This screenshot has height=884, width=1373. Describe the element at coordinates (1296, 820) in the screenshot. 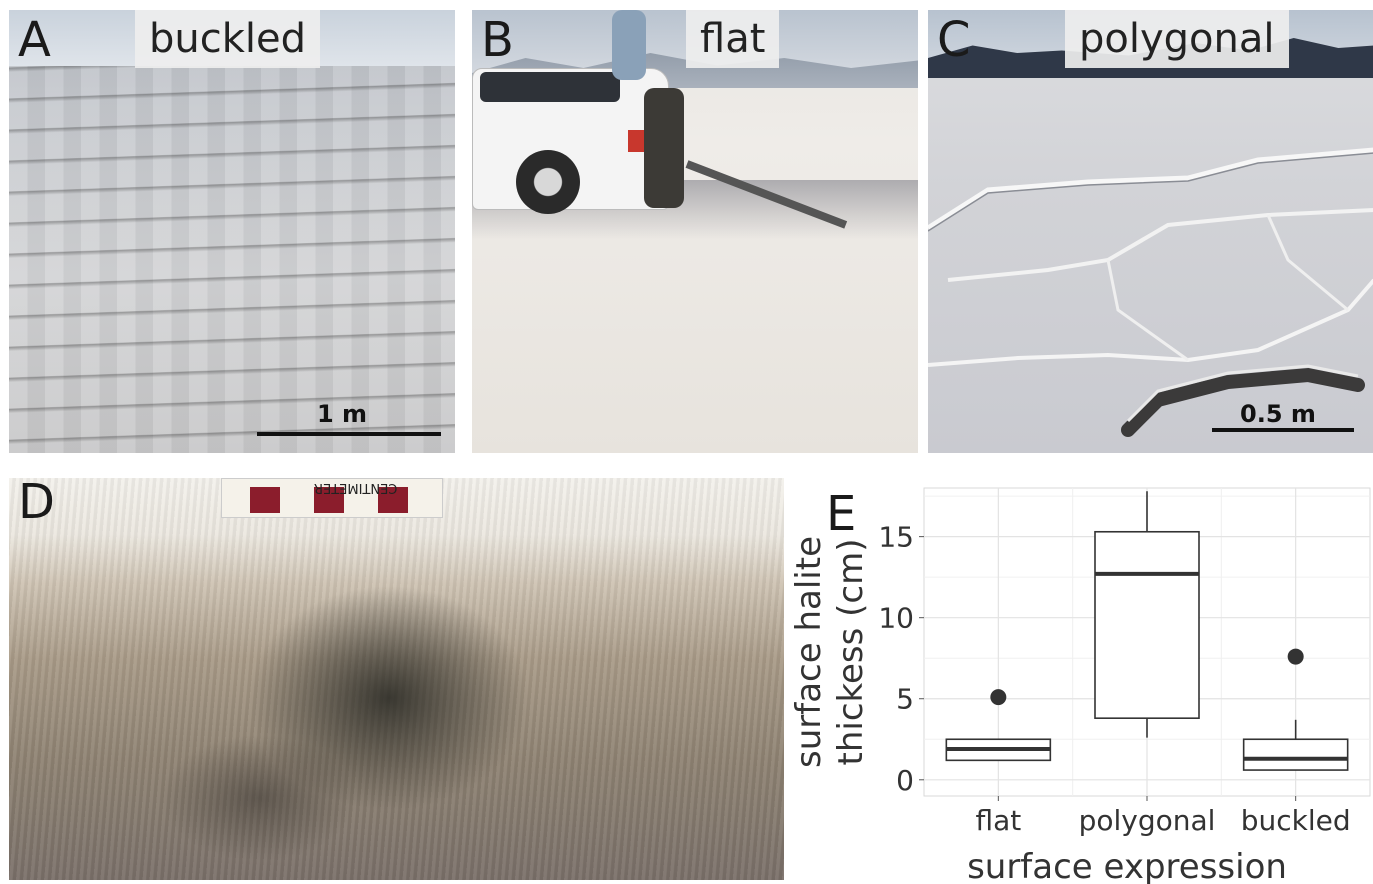

I see `x-tick-label: buckled` at that location.